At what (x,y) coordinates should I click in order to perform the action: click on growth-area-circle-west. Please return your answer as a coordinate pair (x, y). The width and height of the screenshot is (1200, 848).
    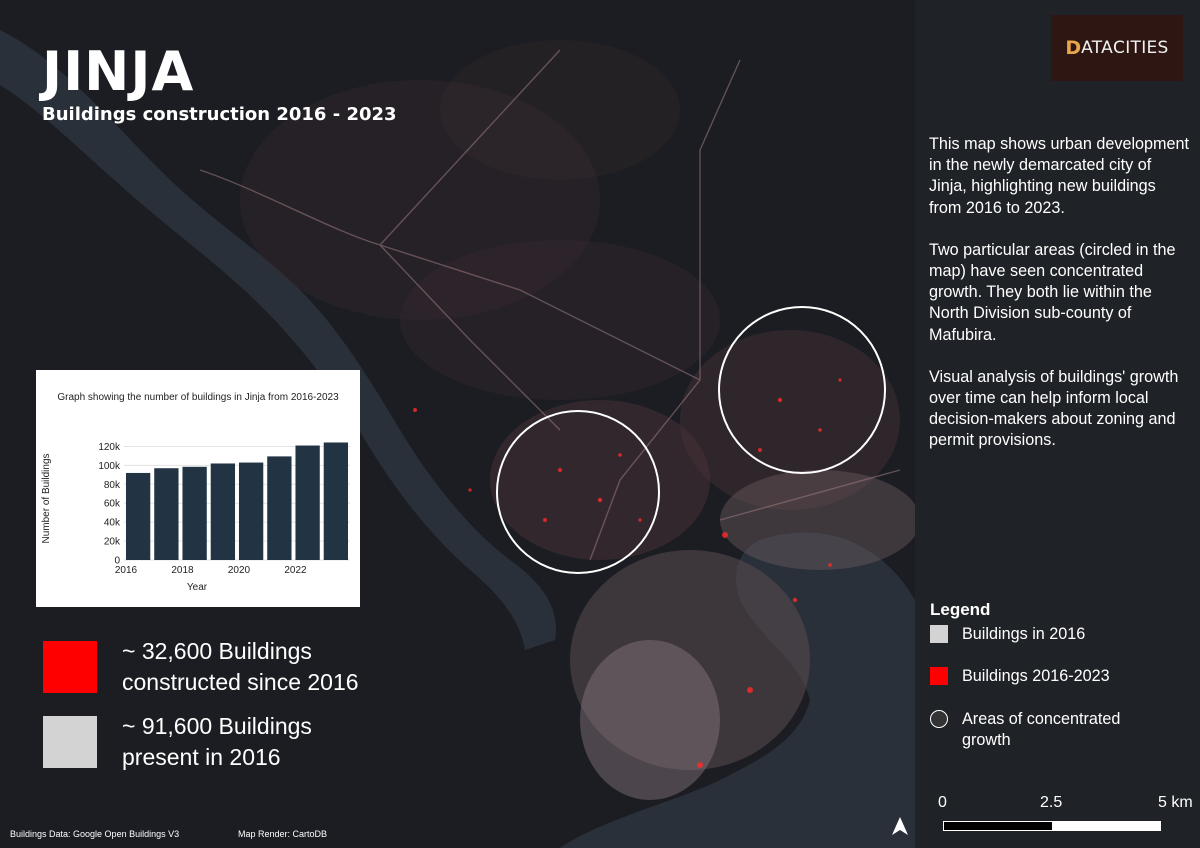
    Looking at the image, I should click on (578, 492).